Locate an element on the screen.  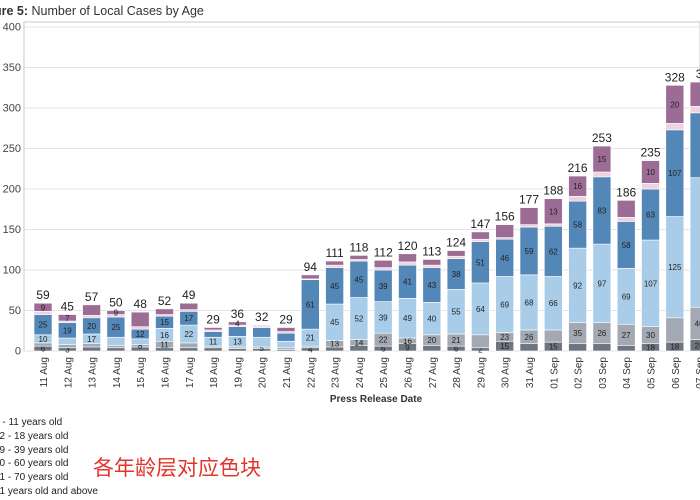
bar-stack: 27 69 58 is located at coordinates (626, 276).